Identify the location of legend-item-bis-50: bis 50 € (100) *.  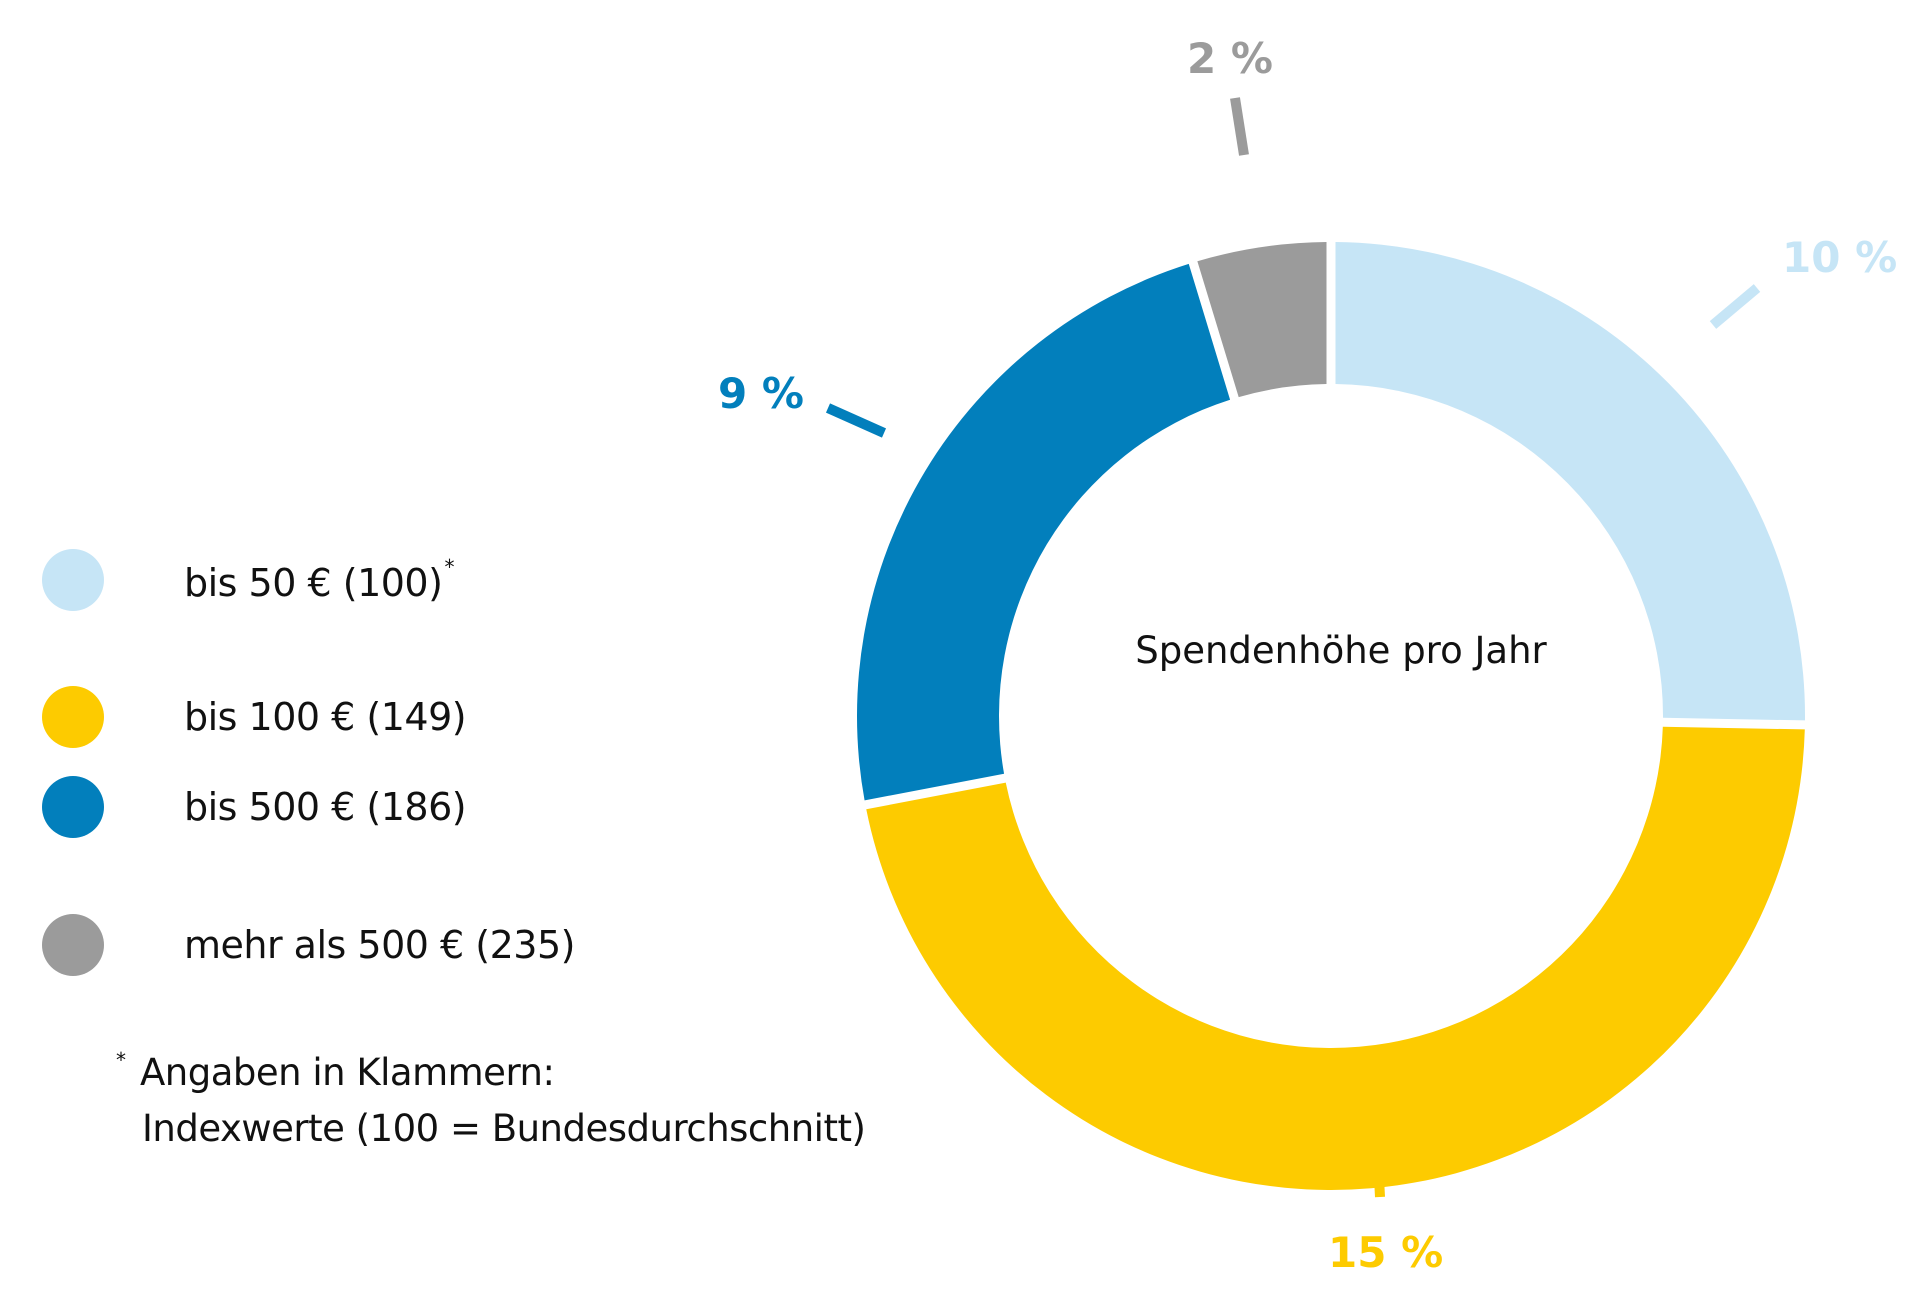
(248, 580).